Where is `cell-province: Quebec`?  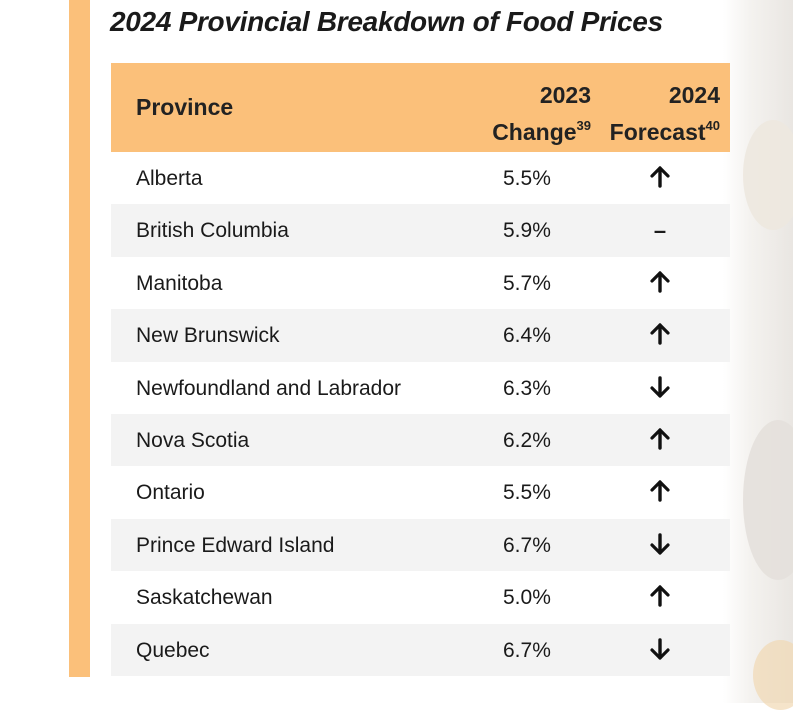
cell-province: Quebec is located at coordinates (173, 650).